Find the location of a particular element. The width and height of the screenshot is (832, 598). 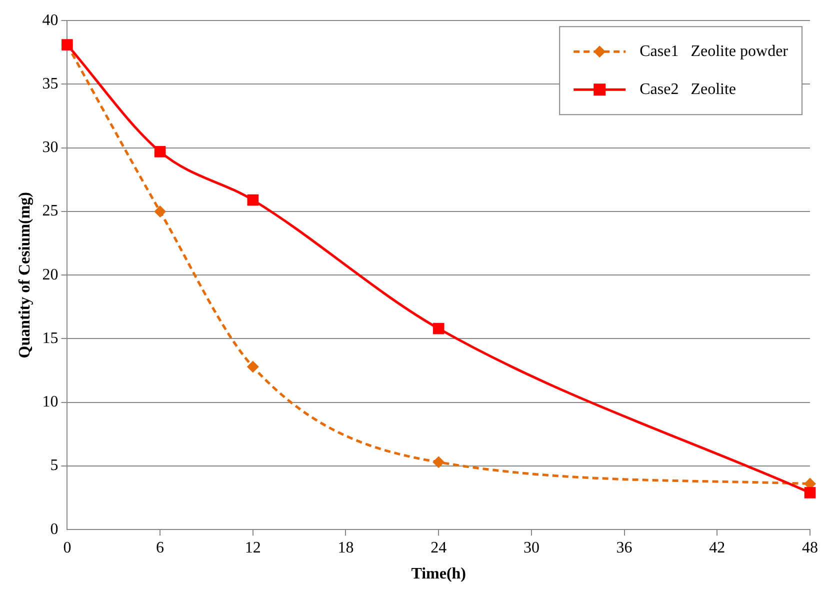

x-tick-label: 30 is located at coordinates (531, 547).